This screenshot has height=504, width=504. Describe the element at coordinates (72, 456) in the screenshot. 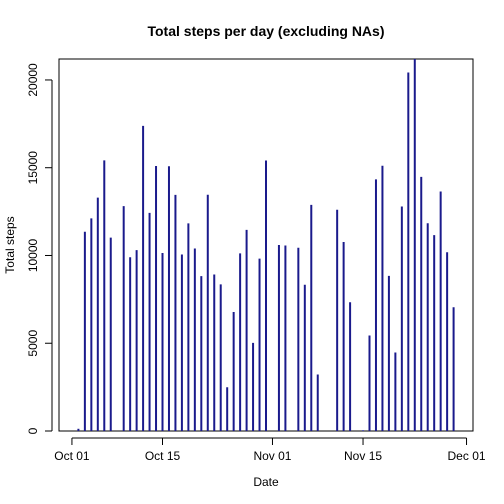

I see `x-tick-label-2012-10-01: Oct 01` at that location.